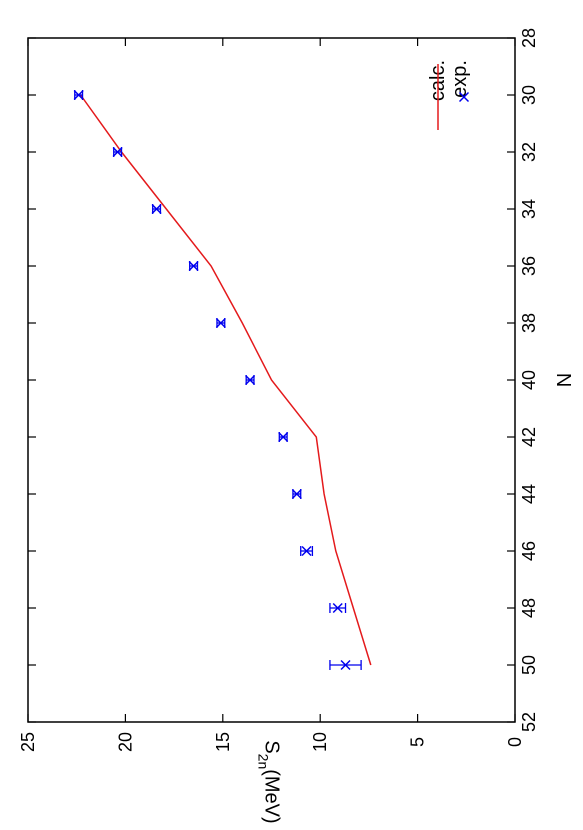 Image resolution: width=583 pixels, height=830 pixels. Describe the element at coordinates (529, 551) in the screenshot. I see `x-tick-label: 46` at that location.